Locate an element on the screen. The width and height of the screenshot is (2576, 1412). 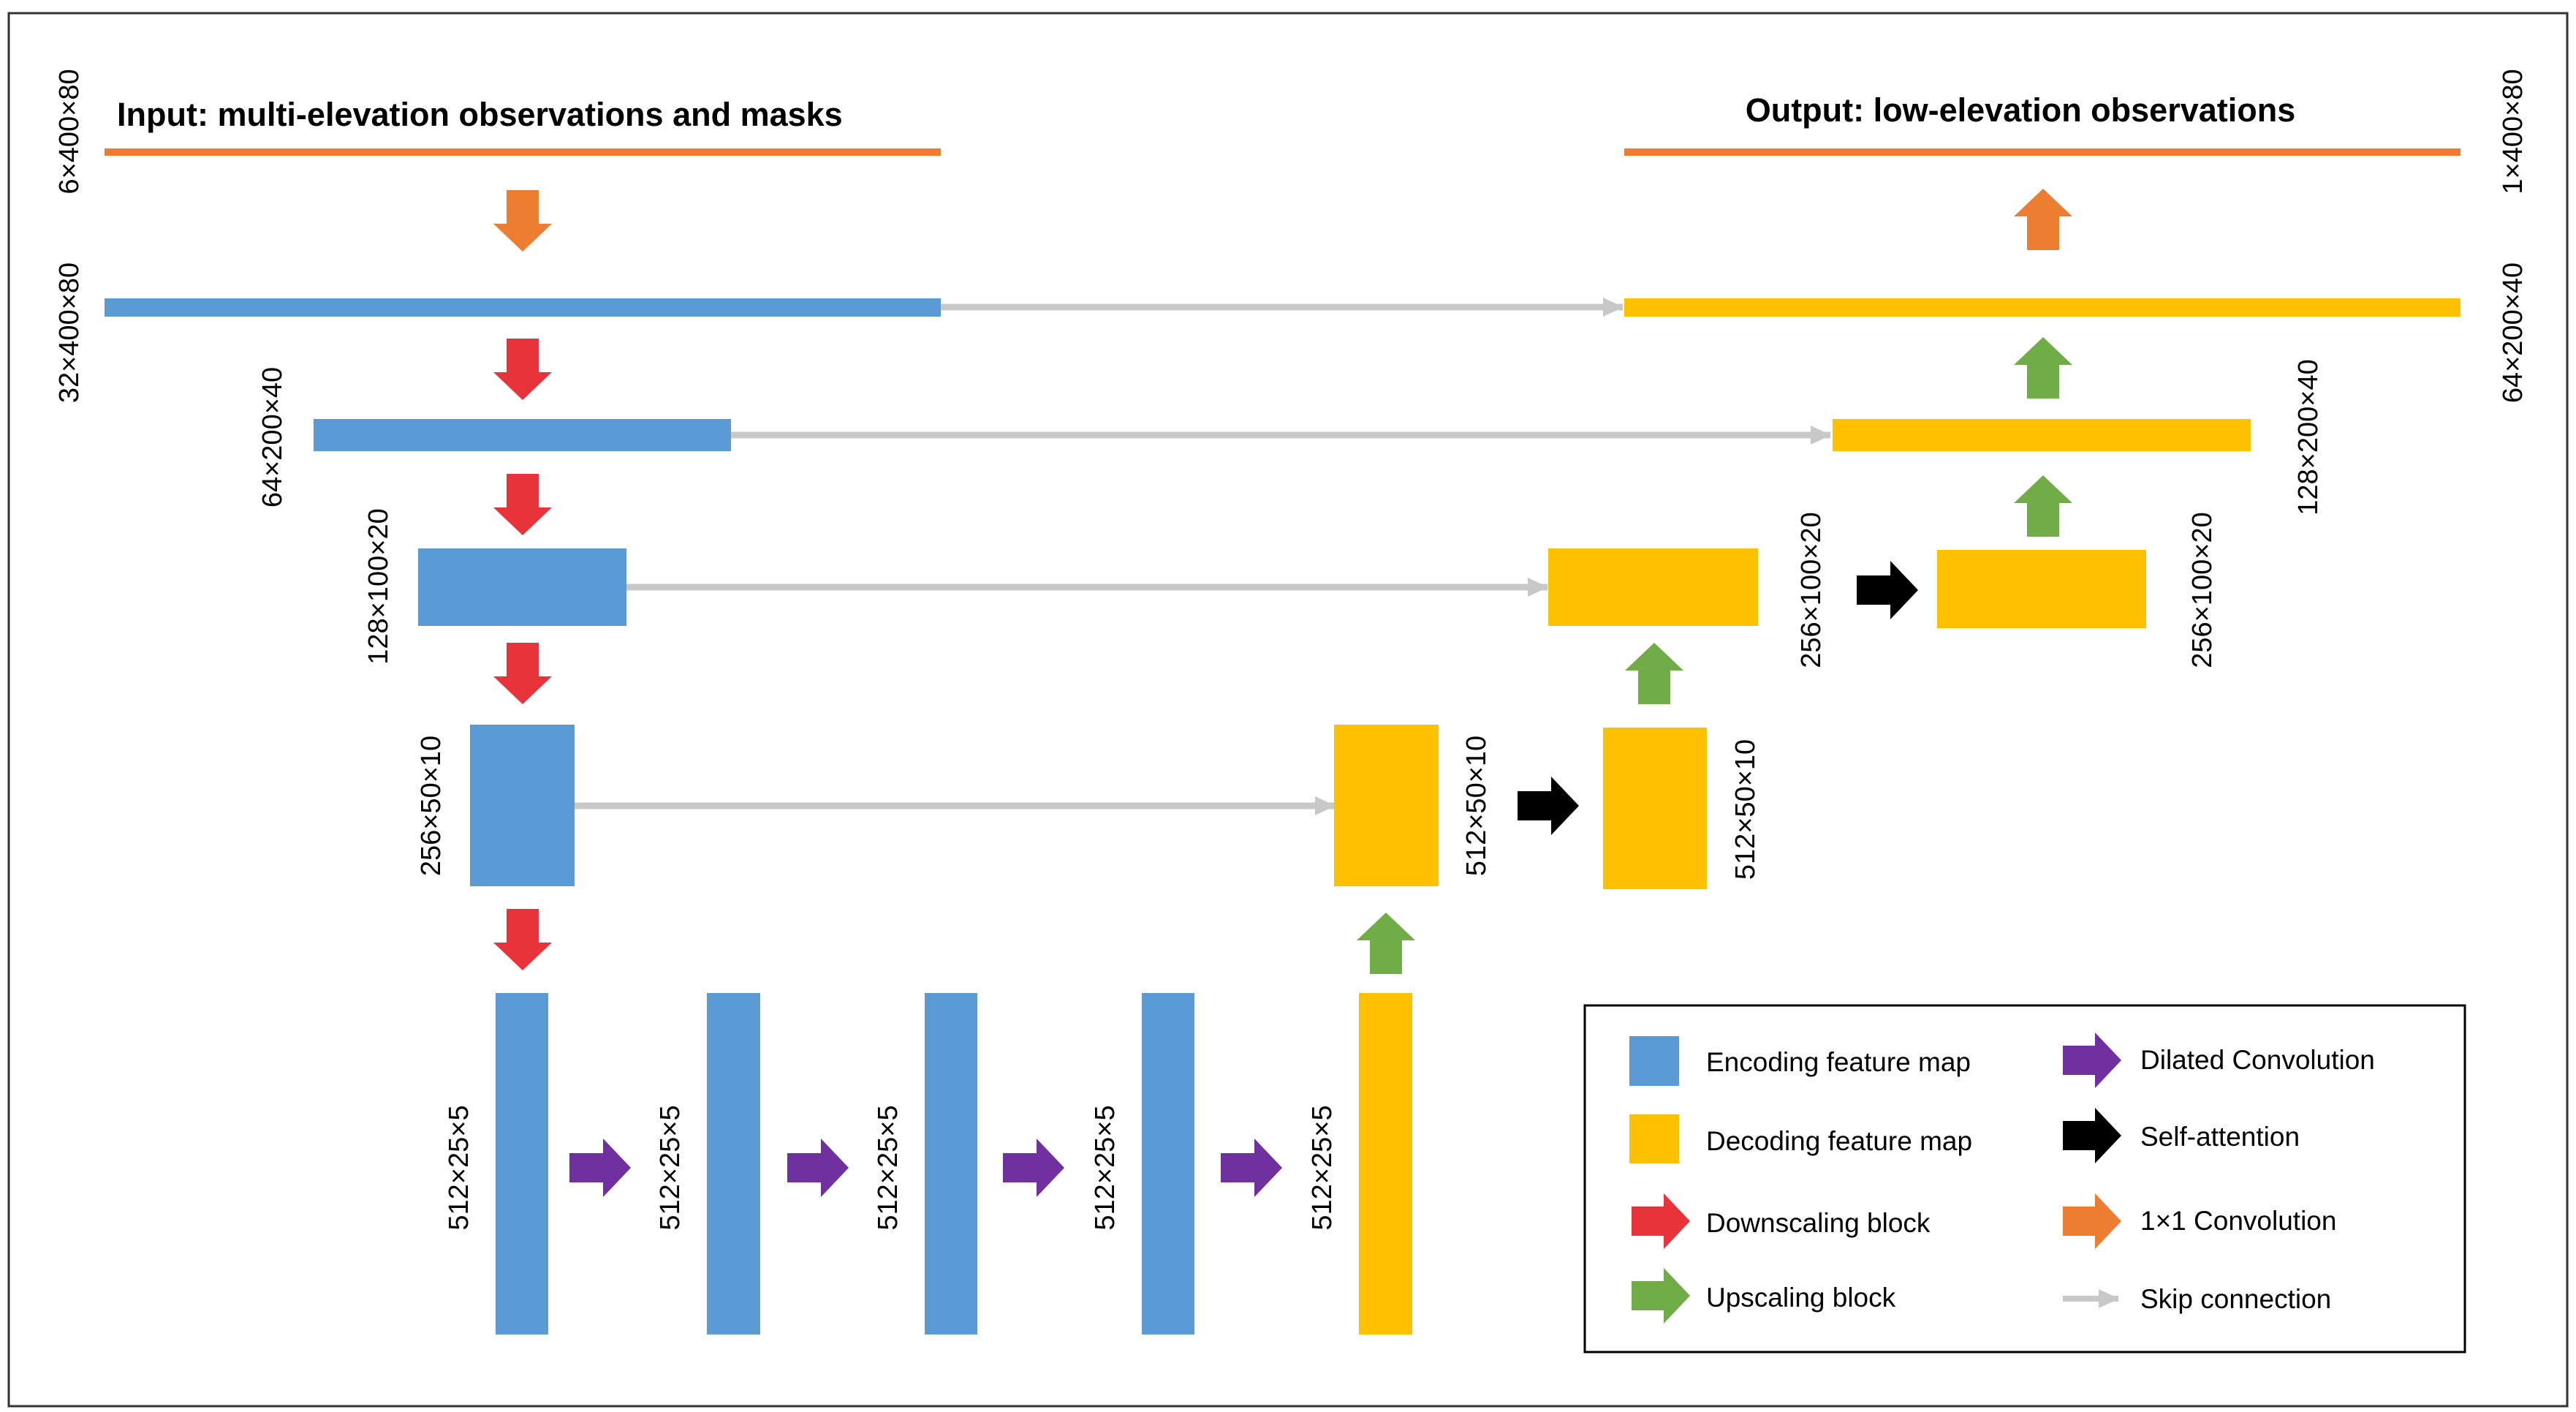
legend-label-dilated: Dilated Convolution is located at coordinates (2257, 1060).